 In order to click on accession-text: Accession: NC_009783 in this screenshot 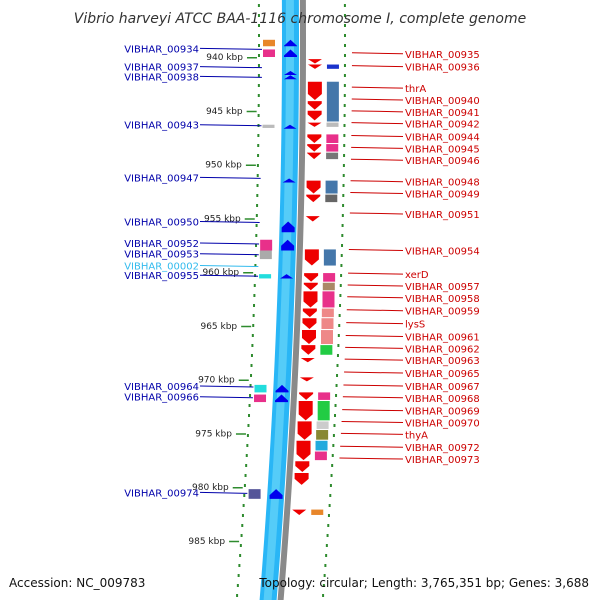, I will do `click(77, 583)`.